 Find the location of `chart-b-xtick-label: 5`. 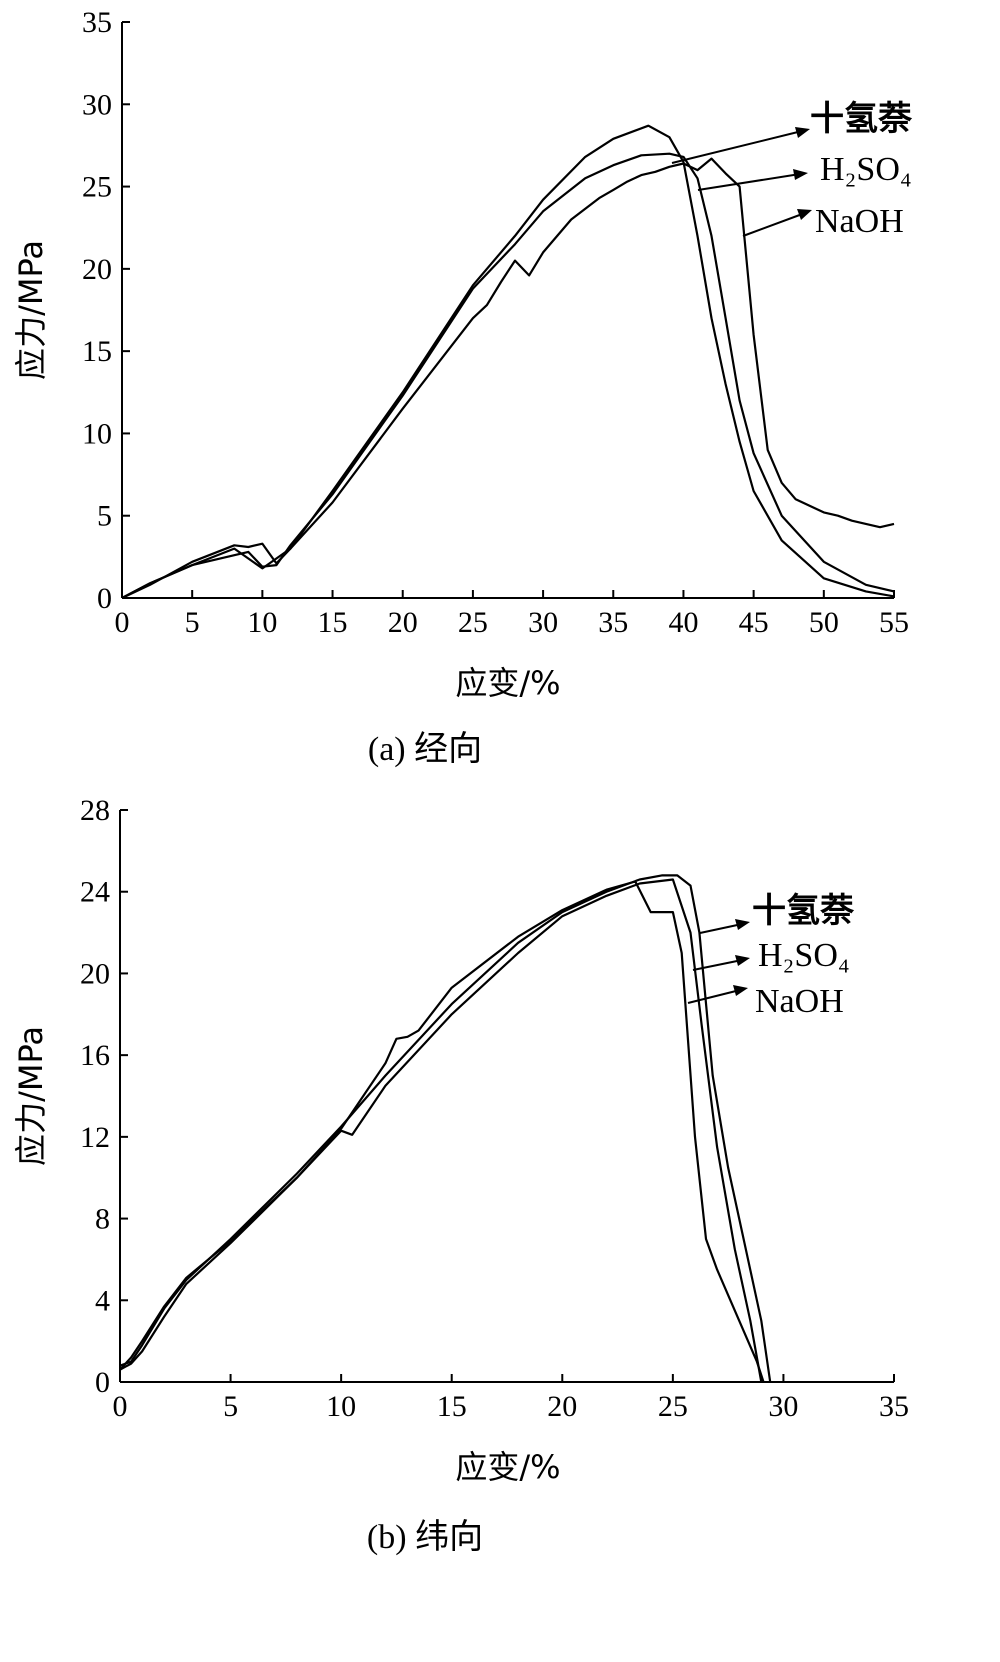

chart-b-xtick-label: 5 is located at coordinates (230, 1406).